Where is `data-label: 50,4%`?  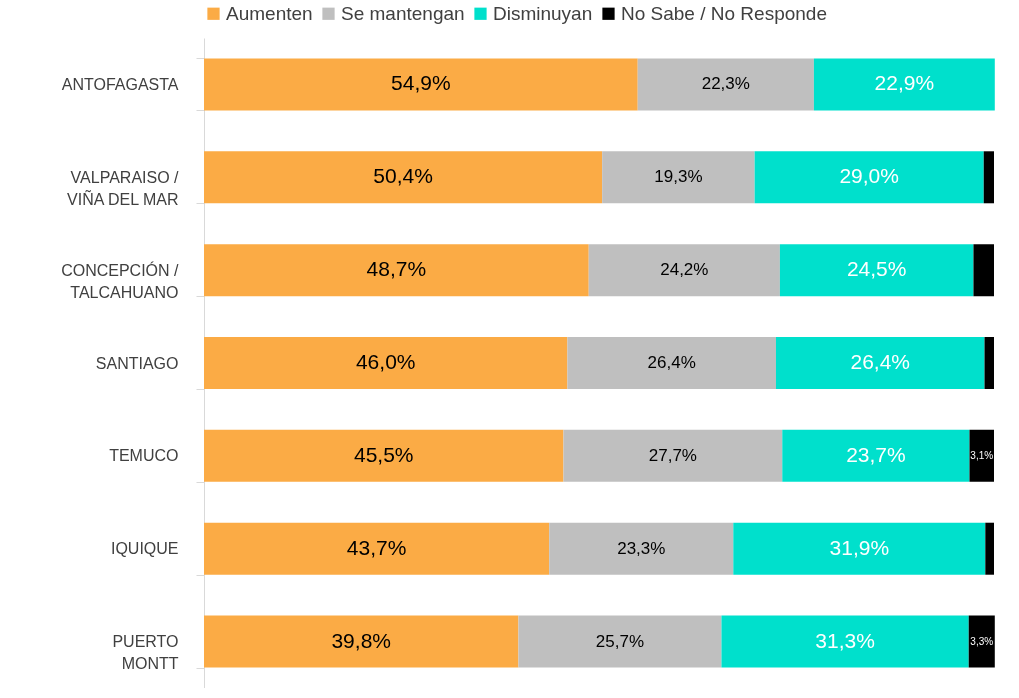 data-label: 50,4% is located at coordinates (403, 176).